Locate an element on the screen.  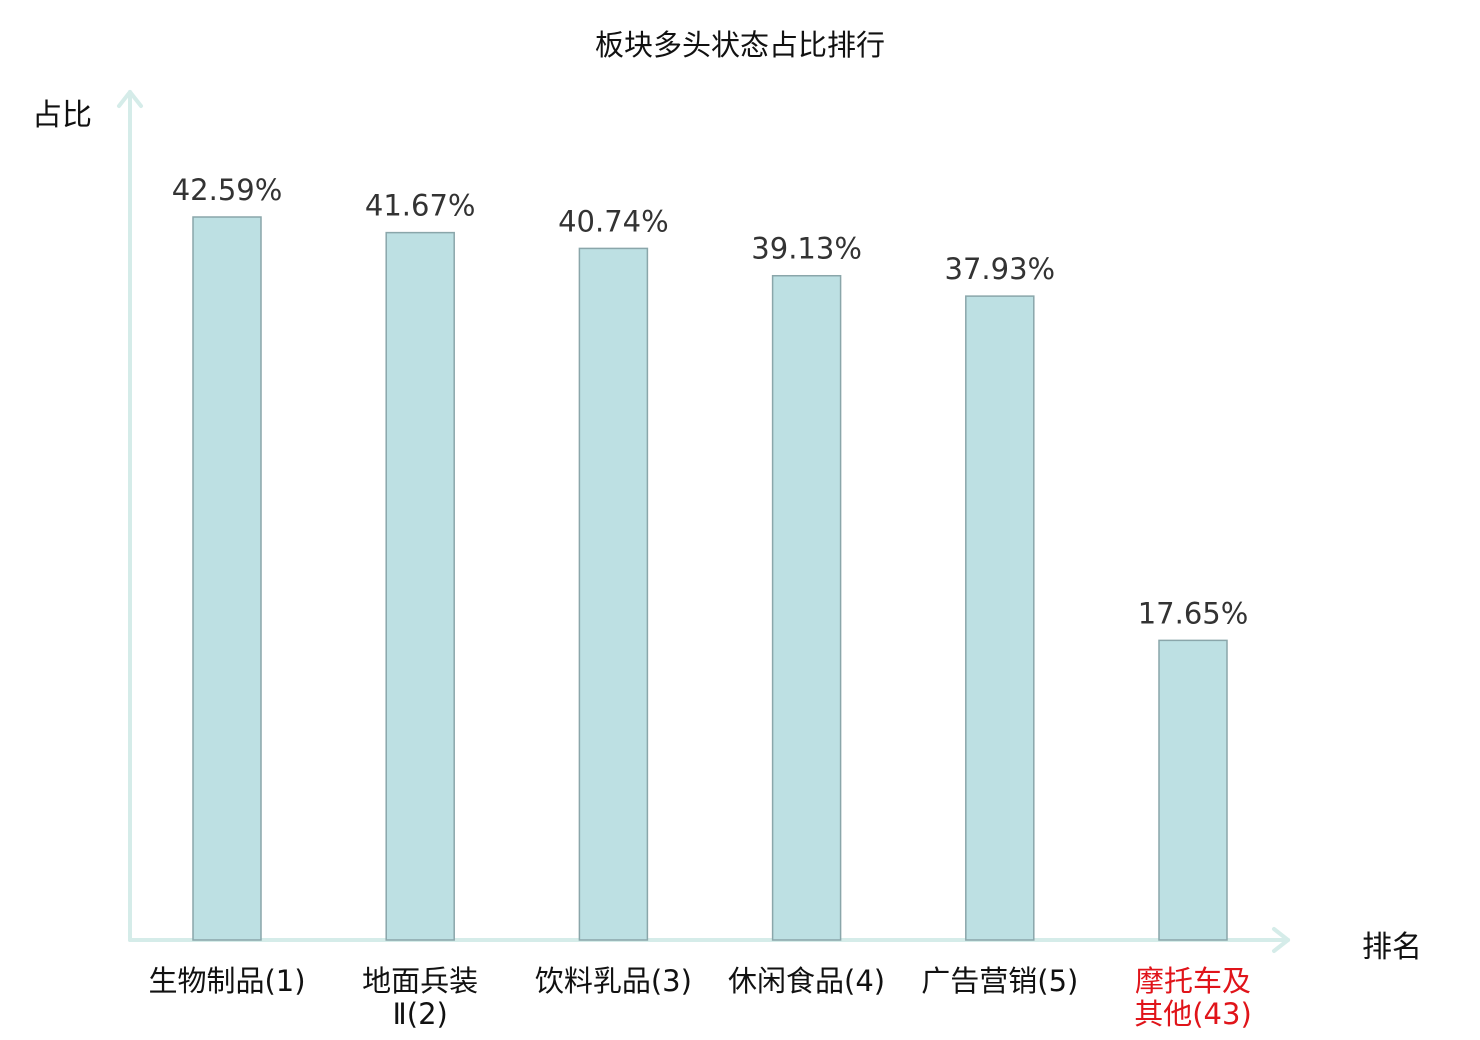
value-label-3: 39.13% is located at coordinates (806, 249).